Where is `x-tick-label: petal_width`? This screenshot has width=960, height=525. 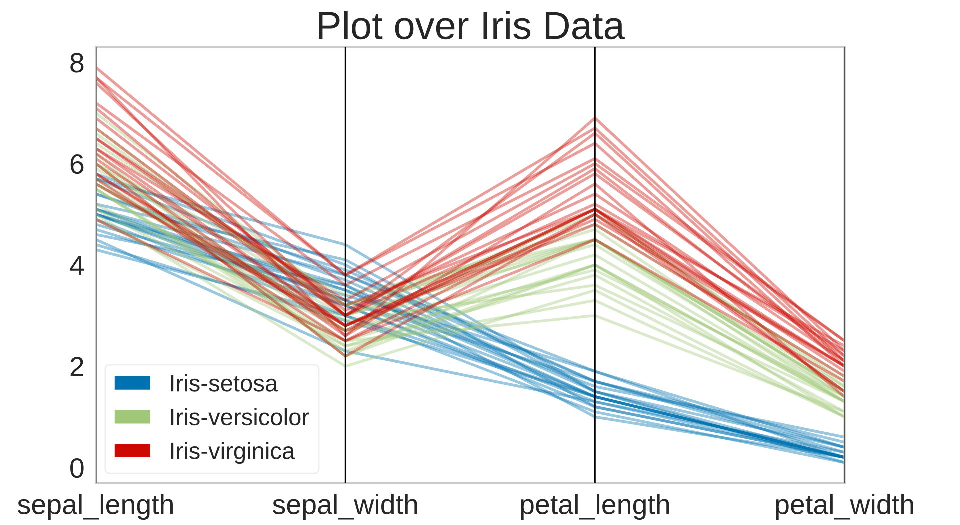 x-tick-label: petal_width is located at coordinates (845, 507).